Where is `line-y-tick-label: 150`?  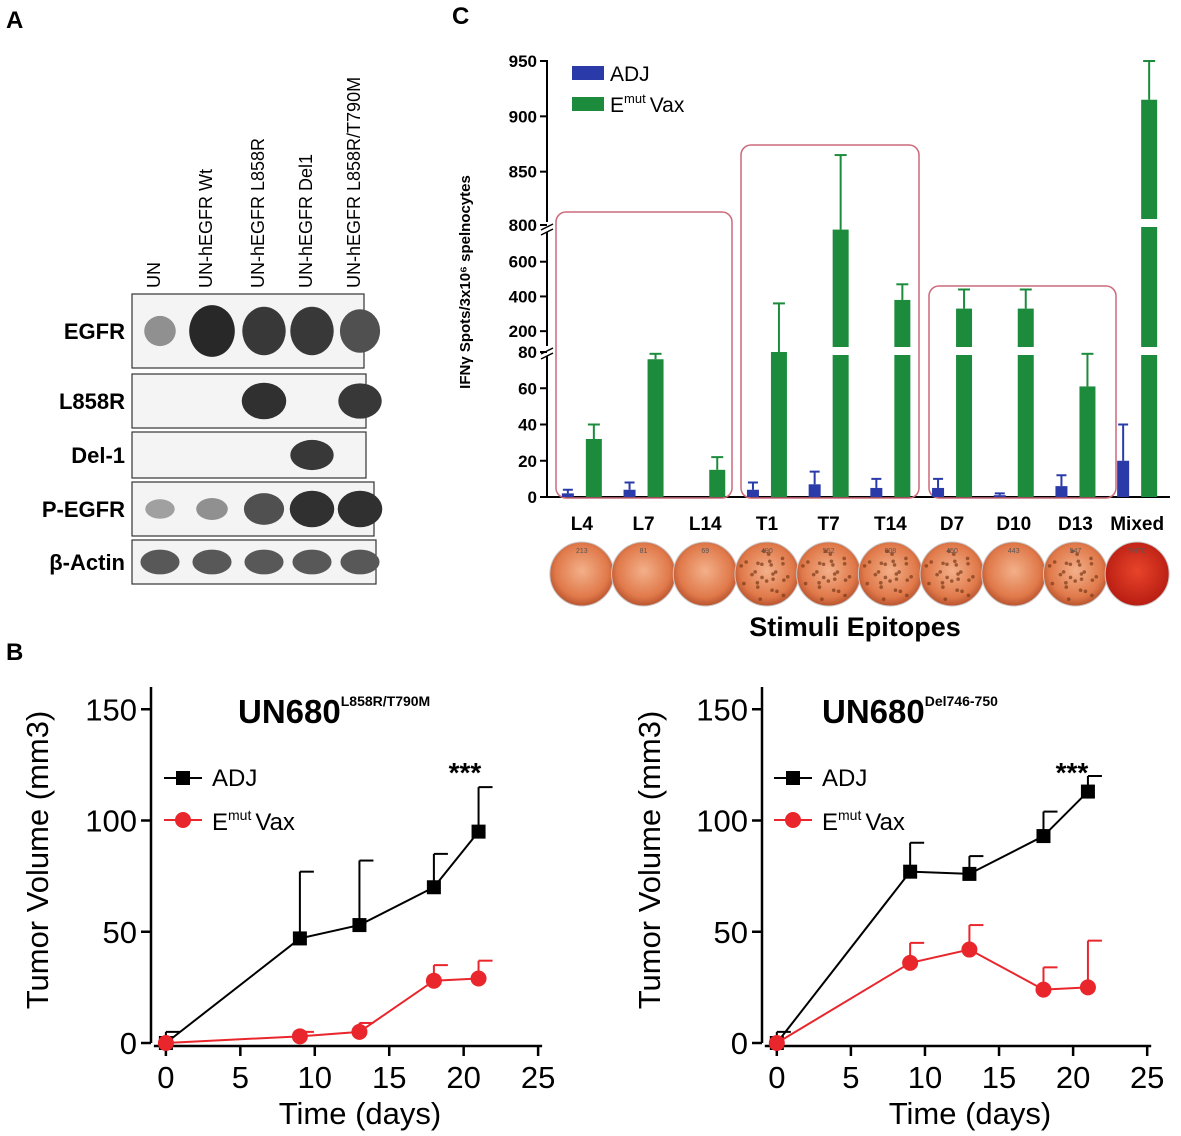 line-y-tick-label: 150 is located at coordinates (111, 709).